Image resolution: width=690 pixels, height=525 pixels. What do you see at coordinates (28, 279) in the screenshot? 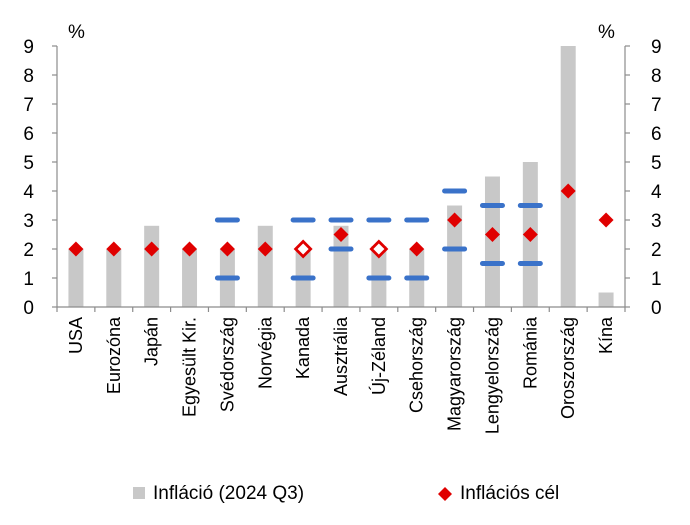
I see `left-tick-label: 1` at bounding box center [28, 279].